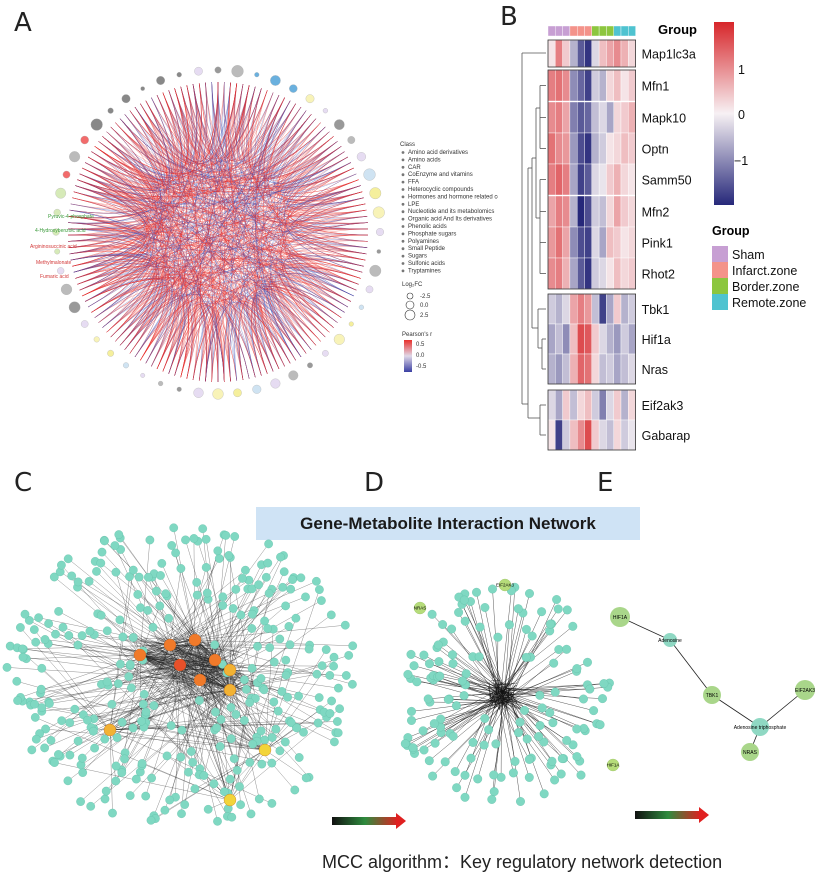  What do you see at coordinates (658, 275) in the screenshot?
I see `heatmap-gene-label: Rhot2` at bounding box center [658, 275].